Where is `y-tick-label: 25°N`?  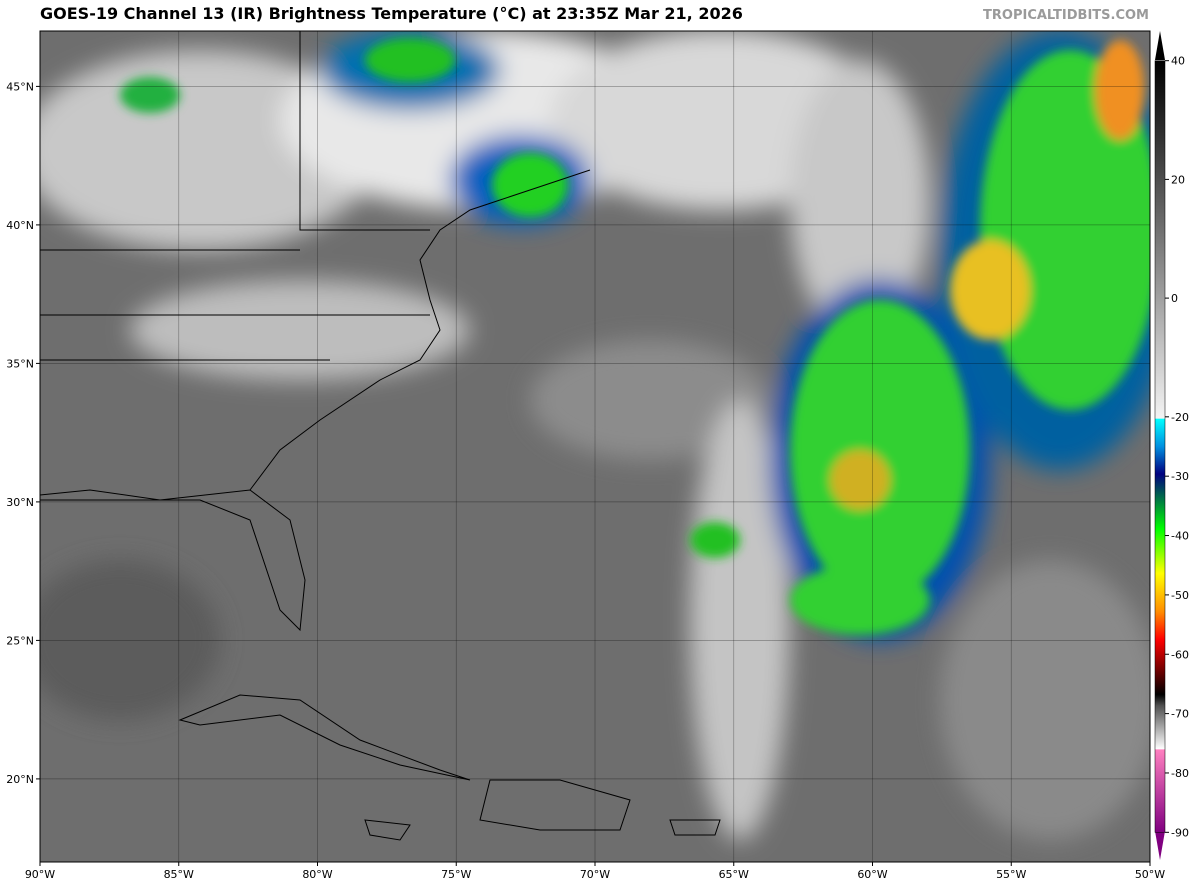
y-tick-label: 25°N is located at coordinates (20, 640).